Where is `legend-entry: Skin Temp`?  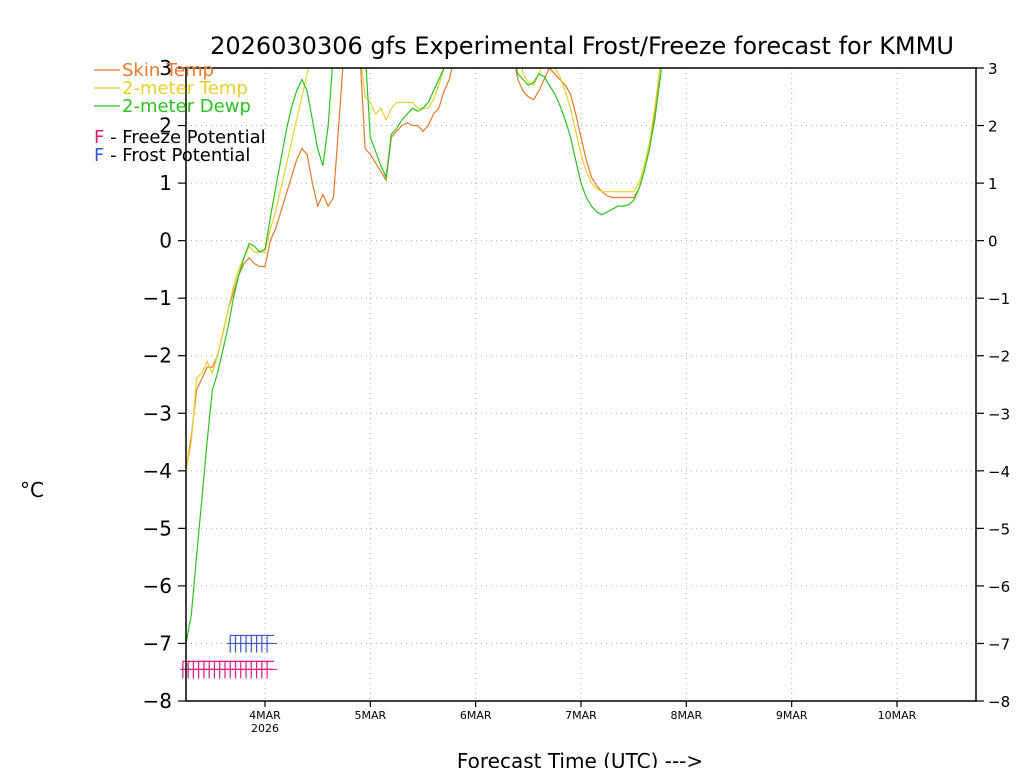 legend-entry: Skin Temp is located at coordinates (168, 70).